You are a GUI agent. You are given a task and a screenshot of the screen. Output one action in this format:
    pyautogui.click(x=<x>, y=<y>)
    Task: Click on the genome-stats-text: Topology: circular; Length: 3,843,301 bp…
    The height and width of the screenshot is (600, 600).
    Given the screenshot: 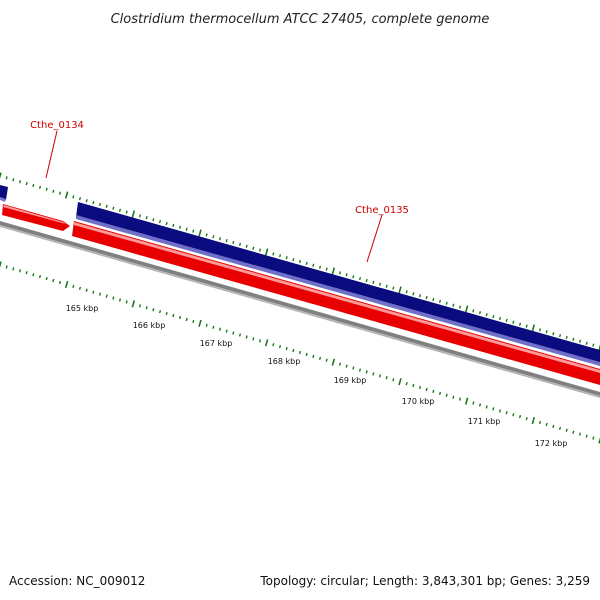 What is the action you would take?
    pyautogui.click(x=425, y=581)
    